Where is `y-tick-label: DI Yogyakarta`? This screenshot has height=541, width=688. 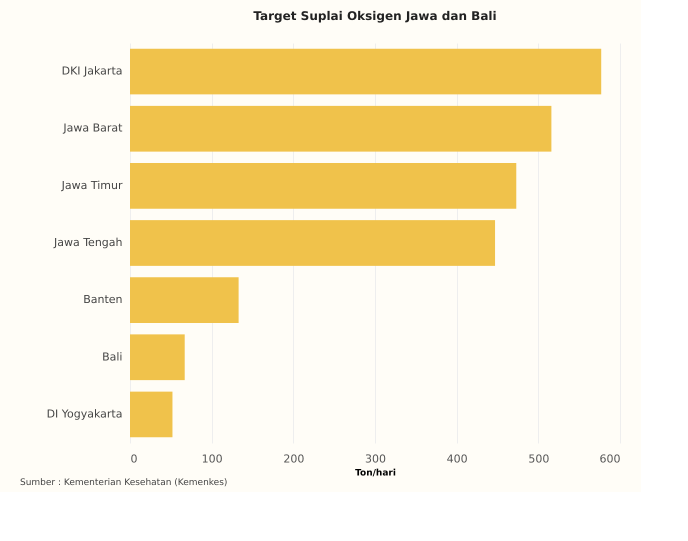
y-tick-label: DI Yogyakarta is located at coordinates (84, 413).